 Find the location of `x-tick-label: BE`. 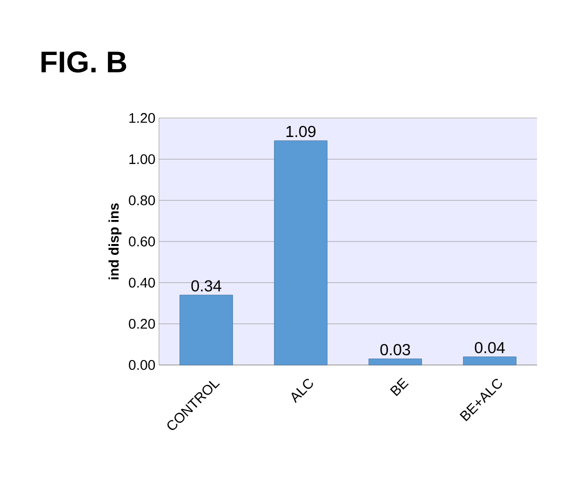

x-tick-label: BE is located at coordinates (399, 387).